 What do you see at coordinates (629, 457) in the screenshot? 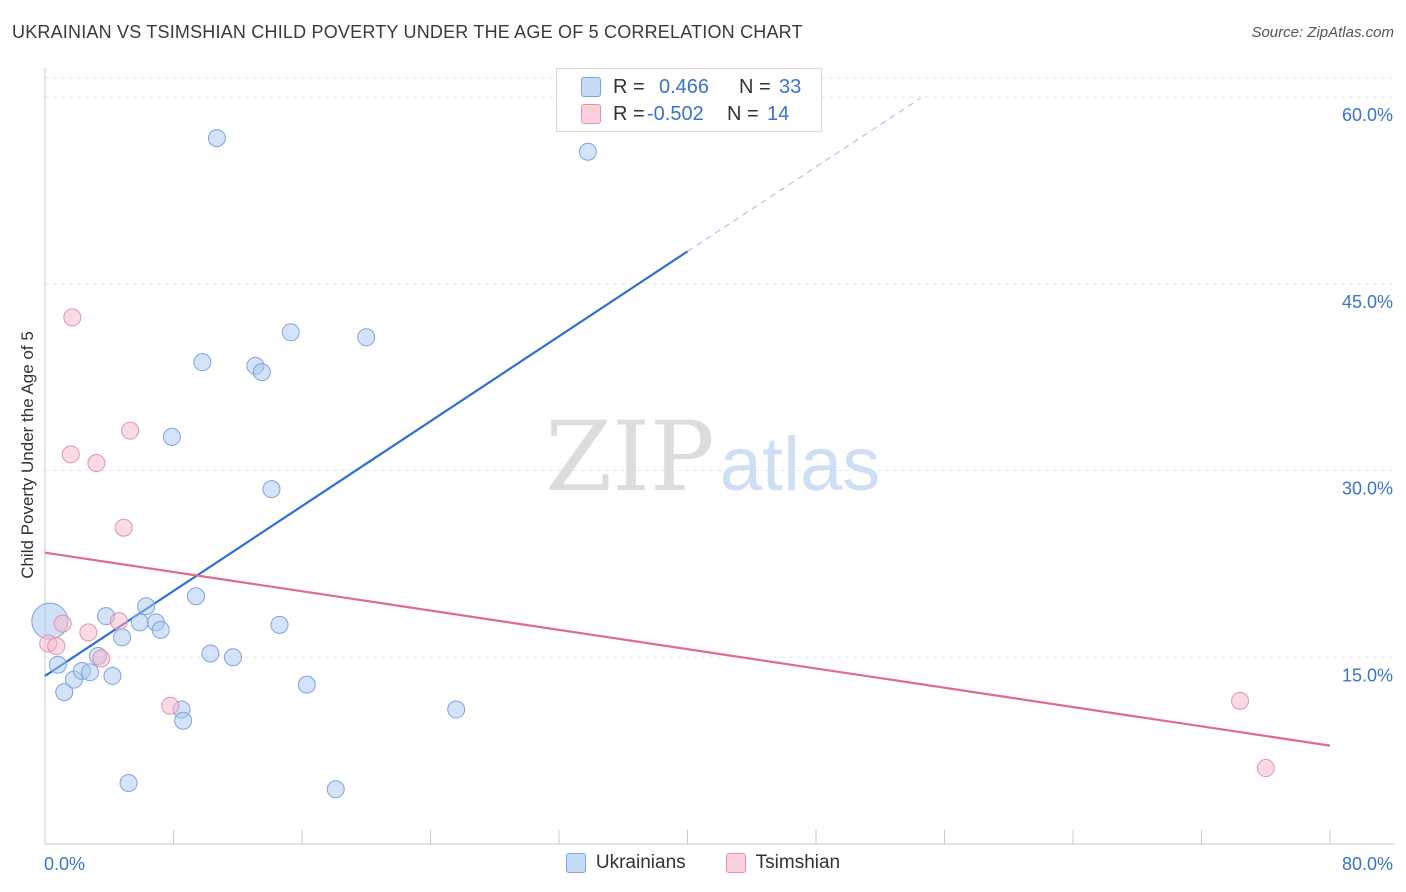
I see `watermark-zip: ZIP` at bounding box center [629, 457].